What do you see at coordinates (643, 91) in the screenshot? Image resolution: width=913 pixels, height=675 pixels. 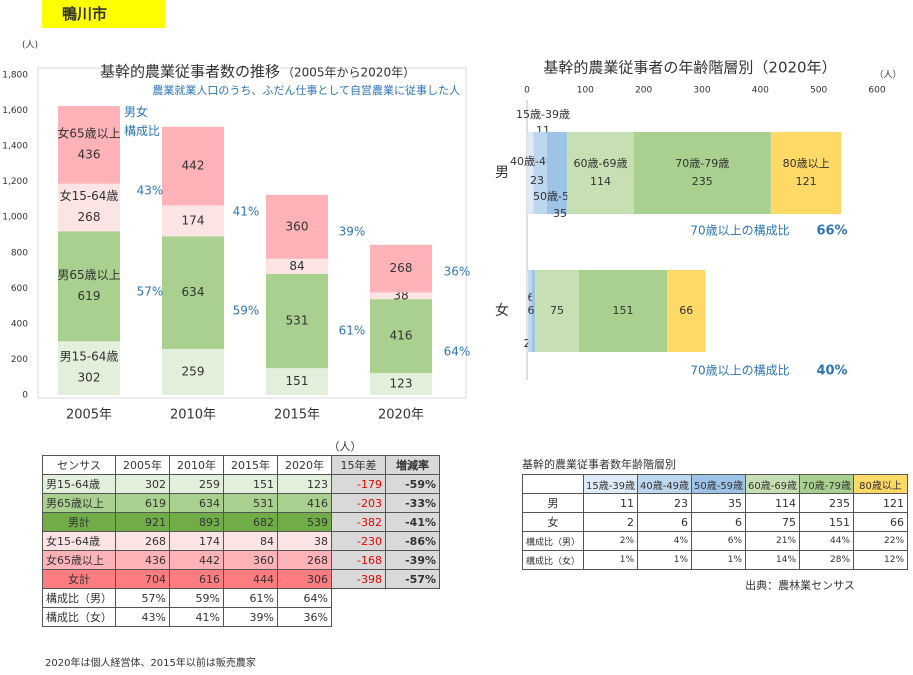 I see `x-tick-label: 200` at bounding box center [643, 91].